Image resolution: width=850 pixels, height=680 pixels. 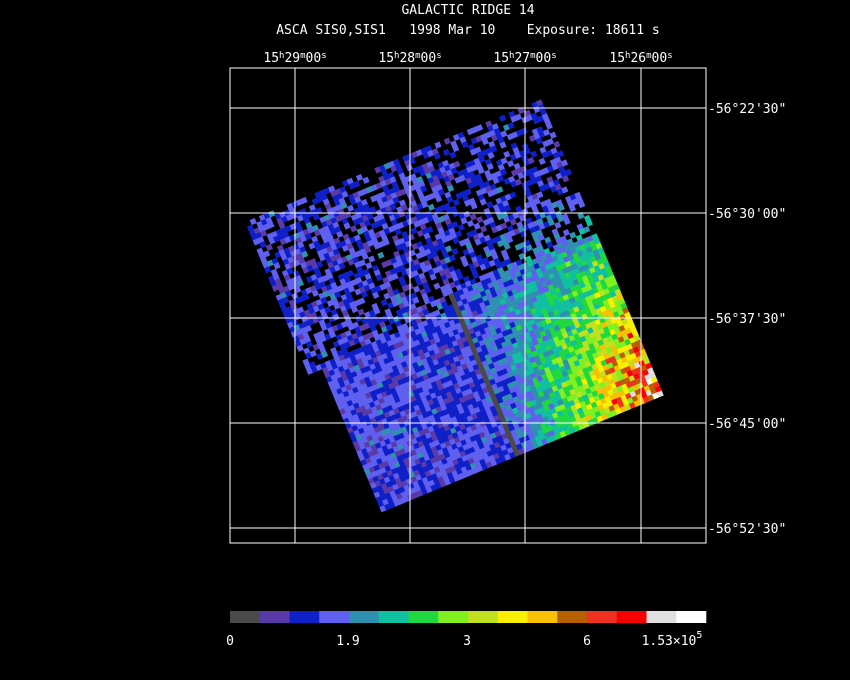 I want to click on ra-value: 29, so click(x=292, y=58).